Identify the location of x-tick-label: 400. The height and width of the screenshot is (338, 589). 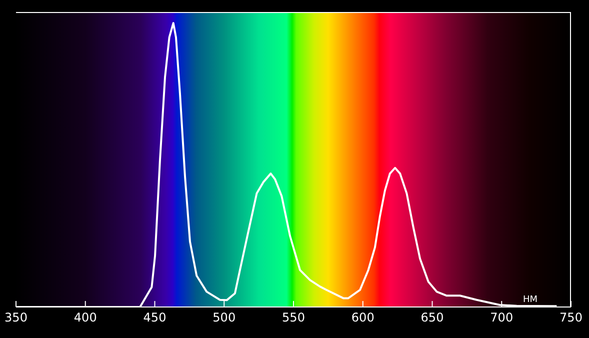
(85, 317).